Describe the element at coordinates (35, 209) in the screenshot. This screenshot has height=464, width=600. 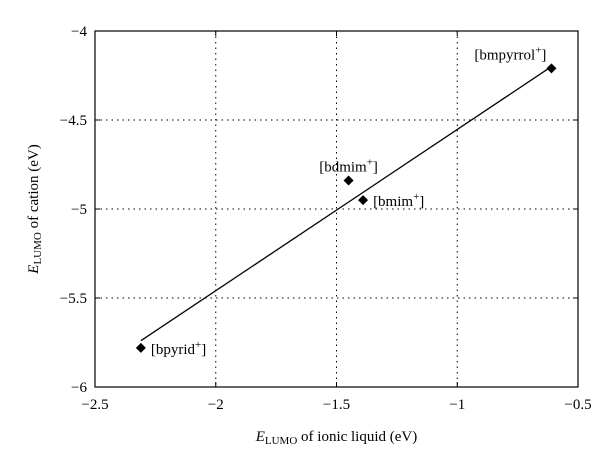
I see `y-axis-title: ELUMO of cation (eV)` at that location.